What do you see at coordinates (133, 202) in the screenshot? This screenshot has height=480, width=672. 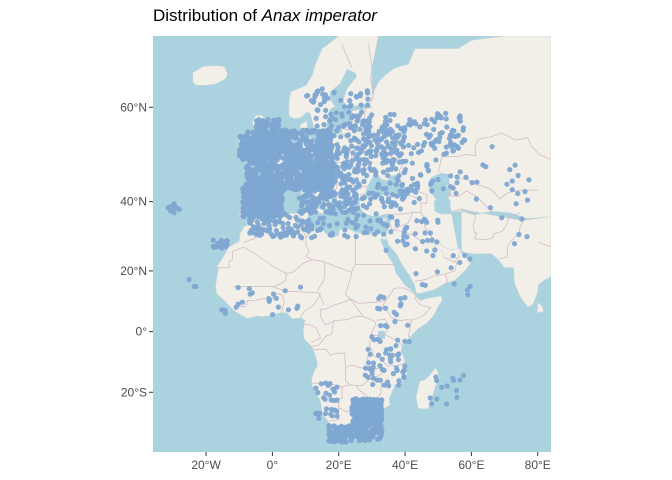 I see `lat-tick-label: 40°N` at bounding box center [133, 202].